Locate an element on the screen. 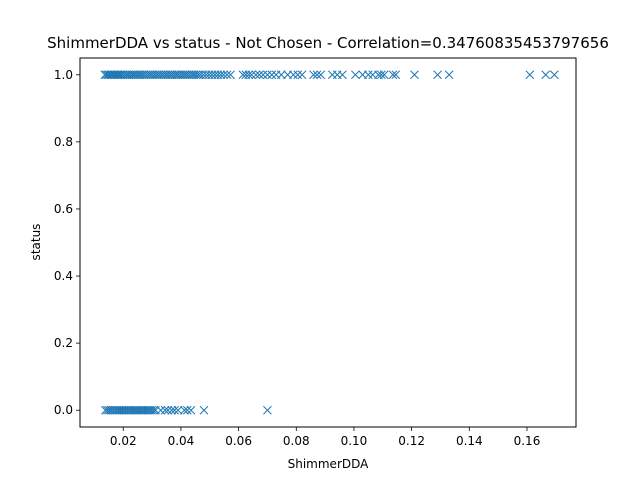 The height and width of the screenshot is (480, 640). x-tick-label: 0.06 is located at coordinates (238, 441).